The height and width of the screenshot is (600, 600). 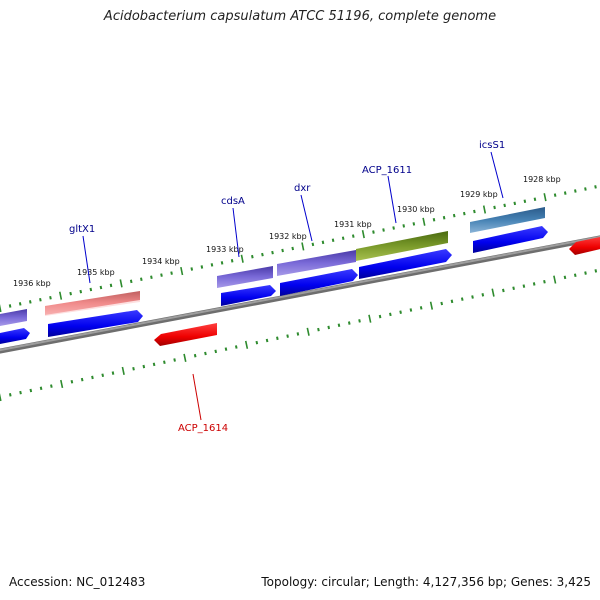 What do you see at coordinates (225, 249) in the screenshot?
I see `tick-label-1933-kbp: 1933 kbp` at bounding box center [225, 249].